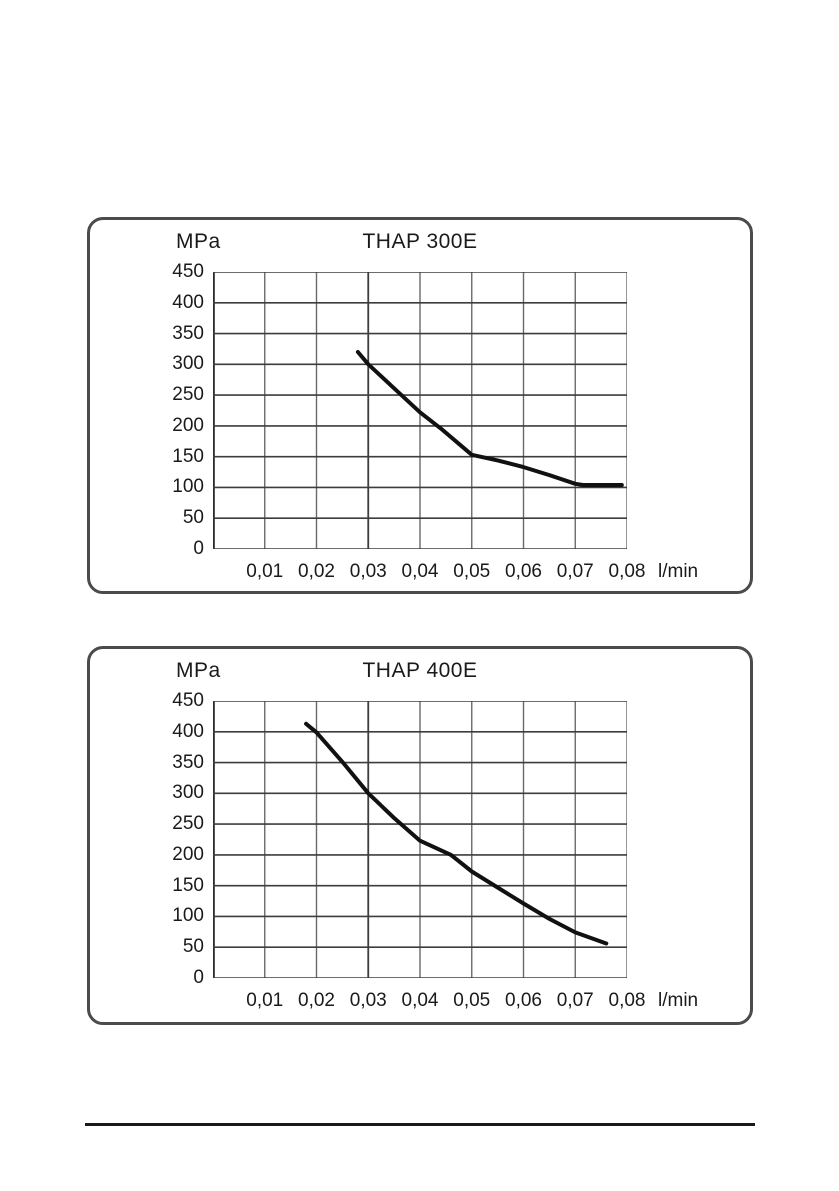 This screenshot has width=839, height=1191. Describe the element at coordinates (420, 241) in the screenshot. I see `chart-title: THAP 300E` at that location.